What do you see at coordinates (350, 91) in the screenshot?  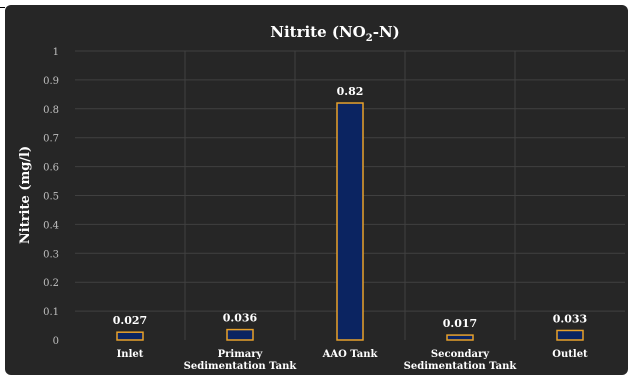 I see `data-label: 0.82` at bounding box center [350, 91].